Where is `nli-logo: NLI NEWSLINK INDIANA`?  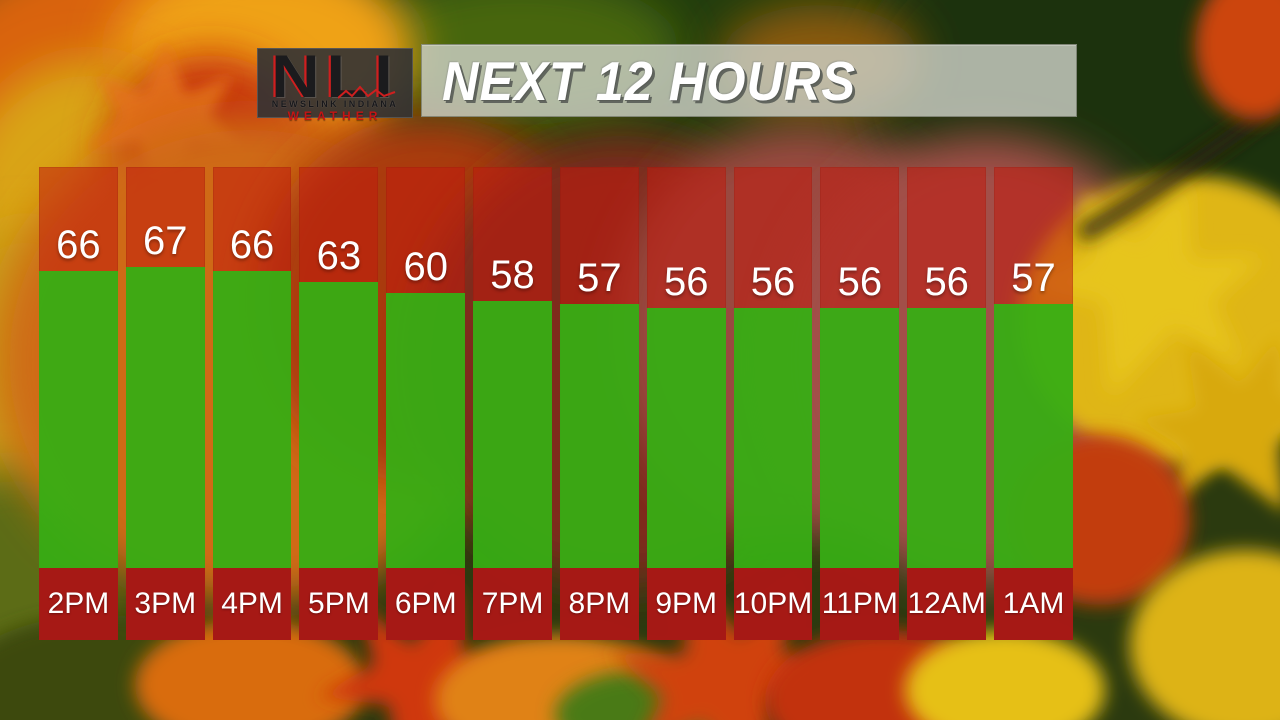 nli-logo: NLI NEWSLINK INDIANA is located at coordinates (335, 80).